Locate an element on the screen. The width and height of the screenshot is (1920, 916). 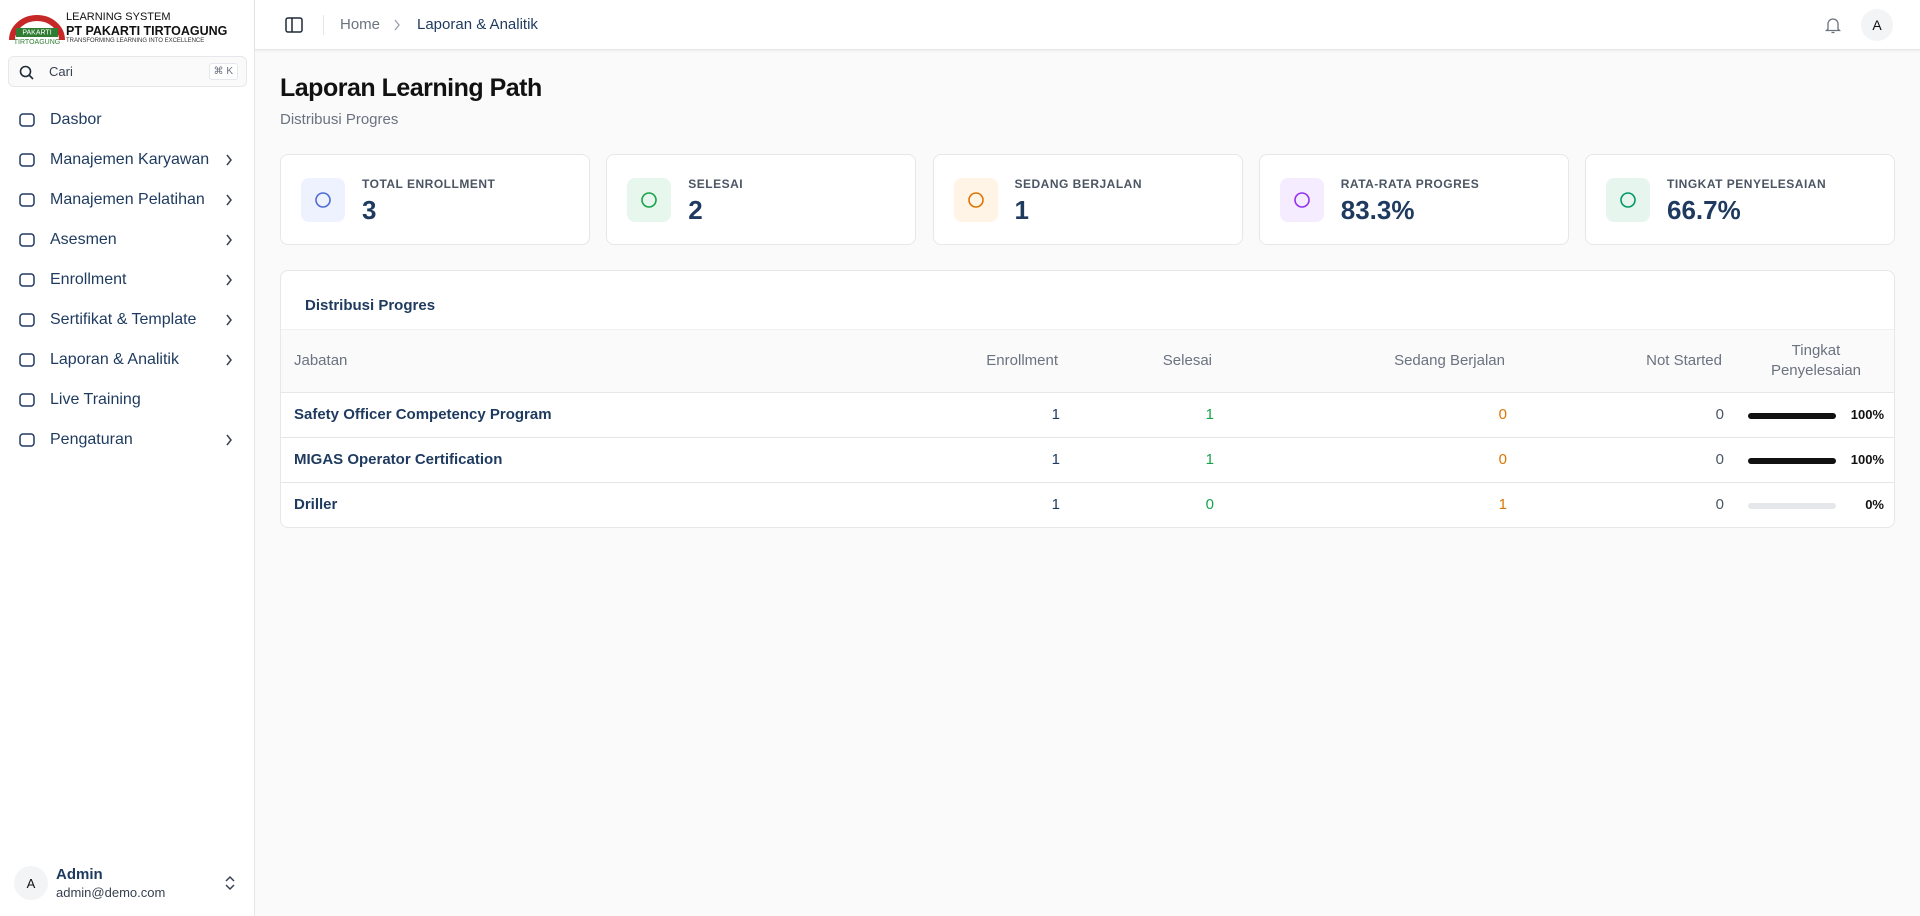
table-header is located at coordinates (1087, 361).